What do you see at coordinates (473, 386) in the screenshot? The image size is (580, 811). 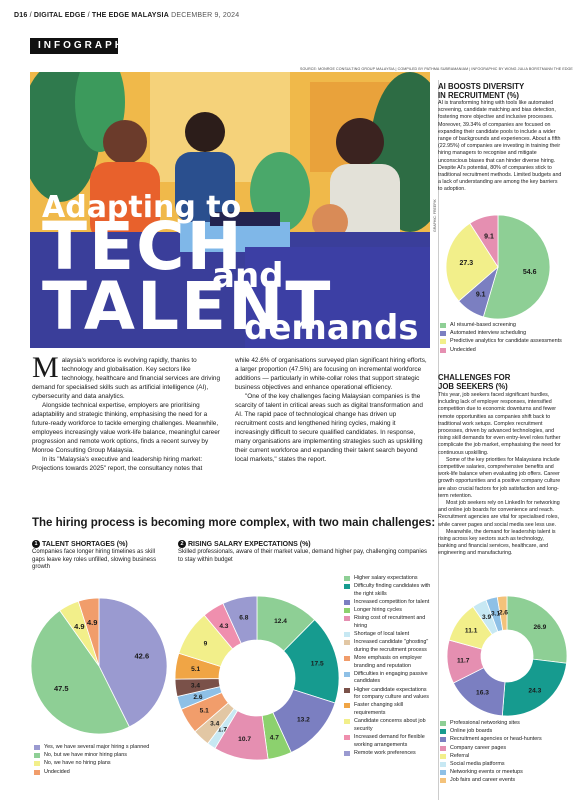 I see `seekers-title-line-2: JOB SEEKERS (%)` at bounding box center [473, 386].